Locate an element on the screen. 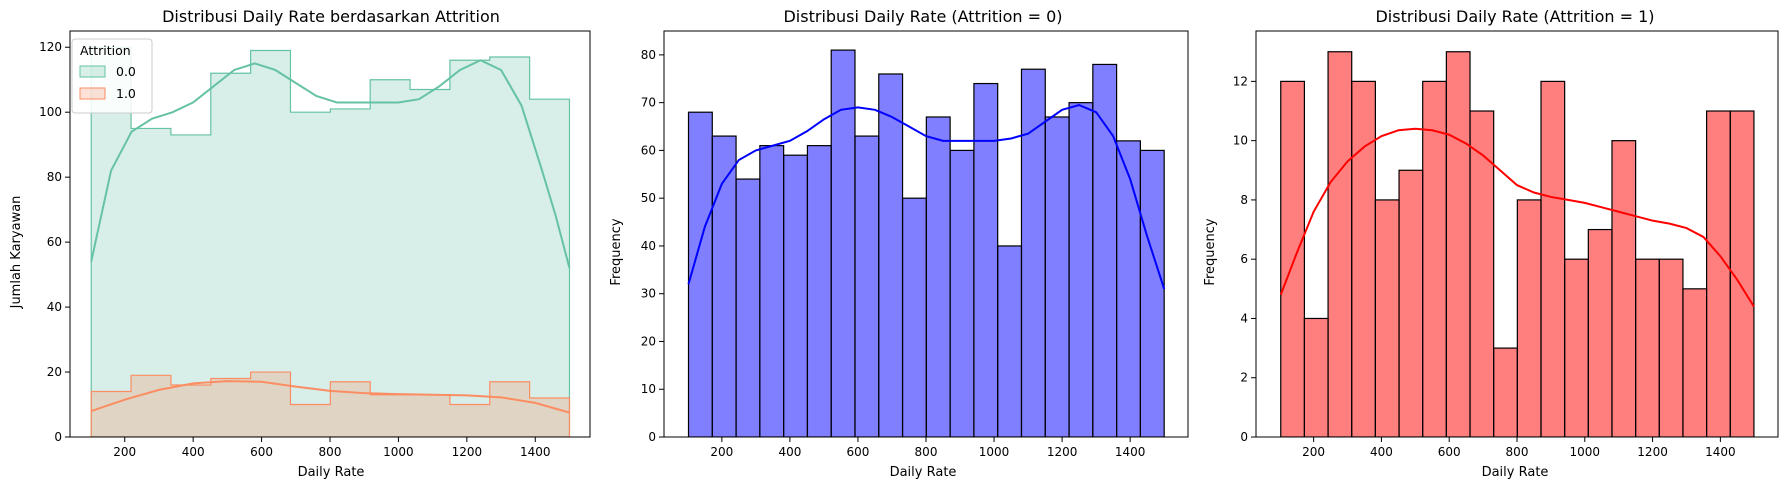  y-tick-label: 120 is located at coordinates (50, 47).